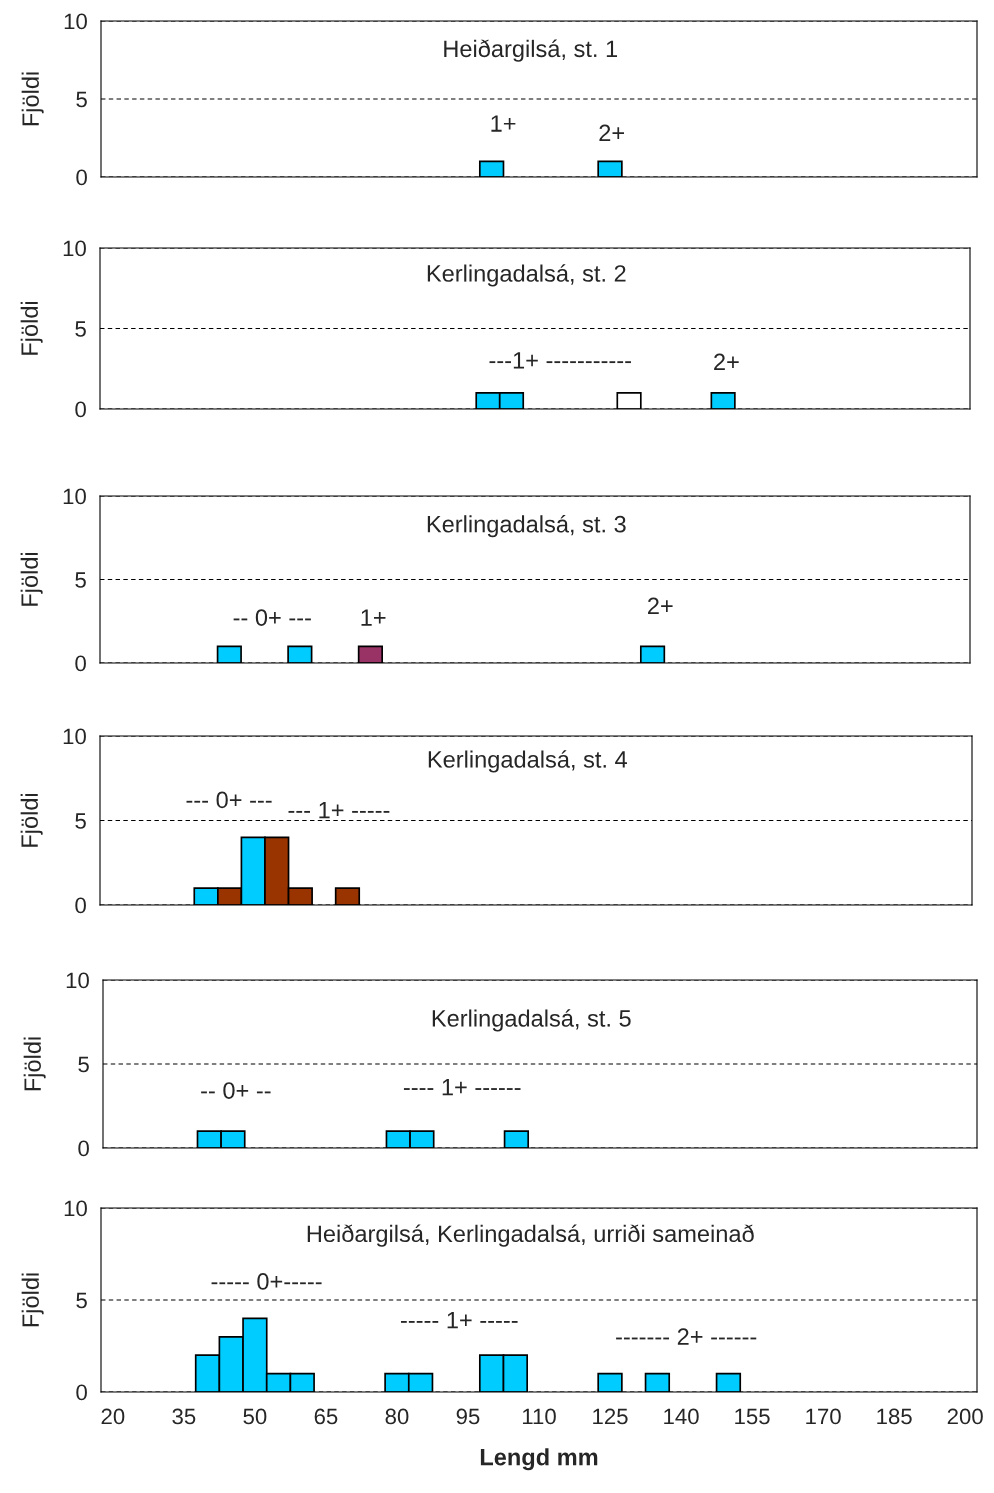 Image resolution: width=994 pixels, height=1493 pixels. I want to click on text: Heiðargilsá, st. 1, so click(531, 50).